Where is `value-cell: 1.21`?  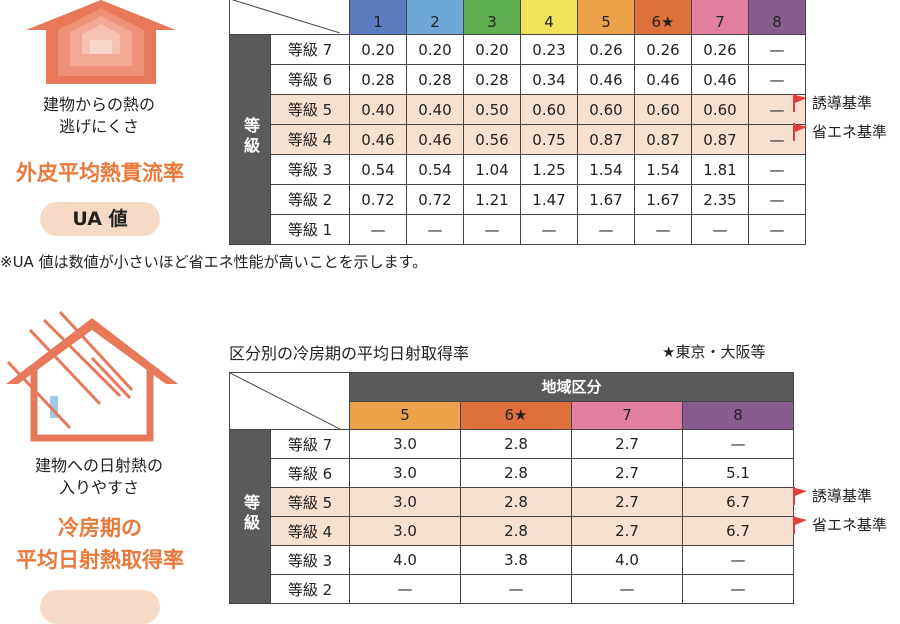
value-cell: 1.21 is located at coordinates (492, 199).